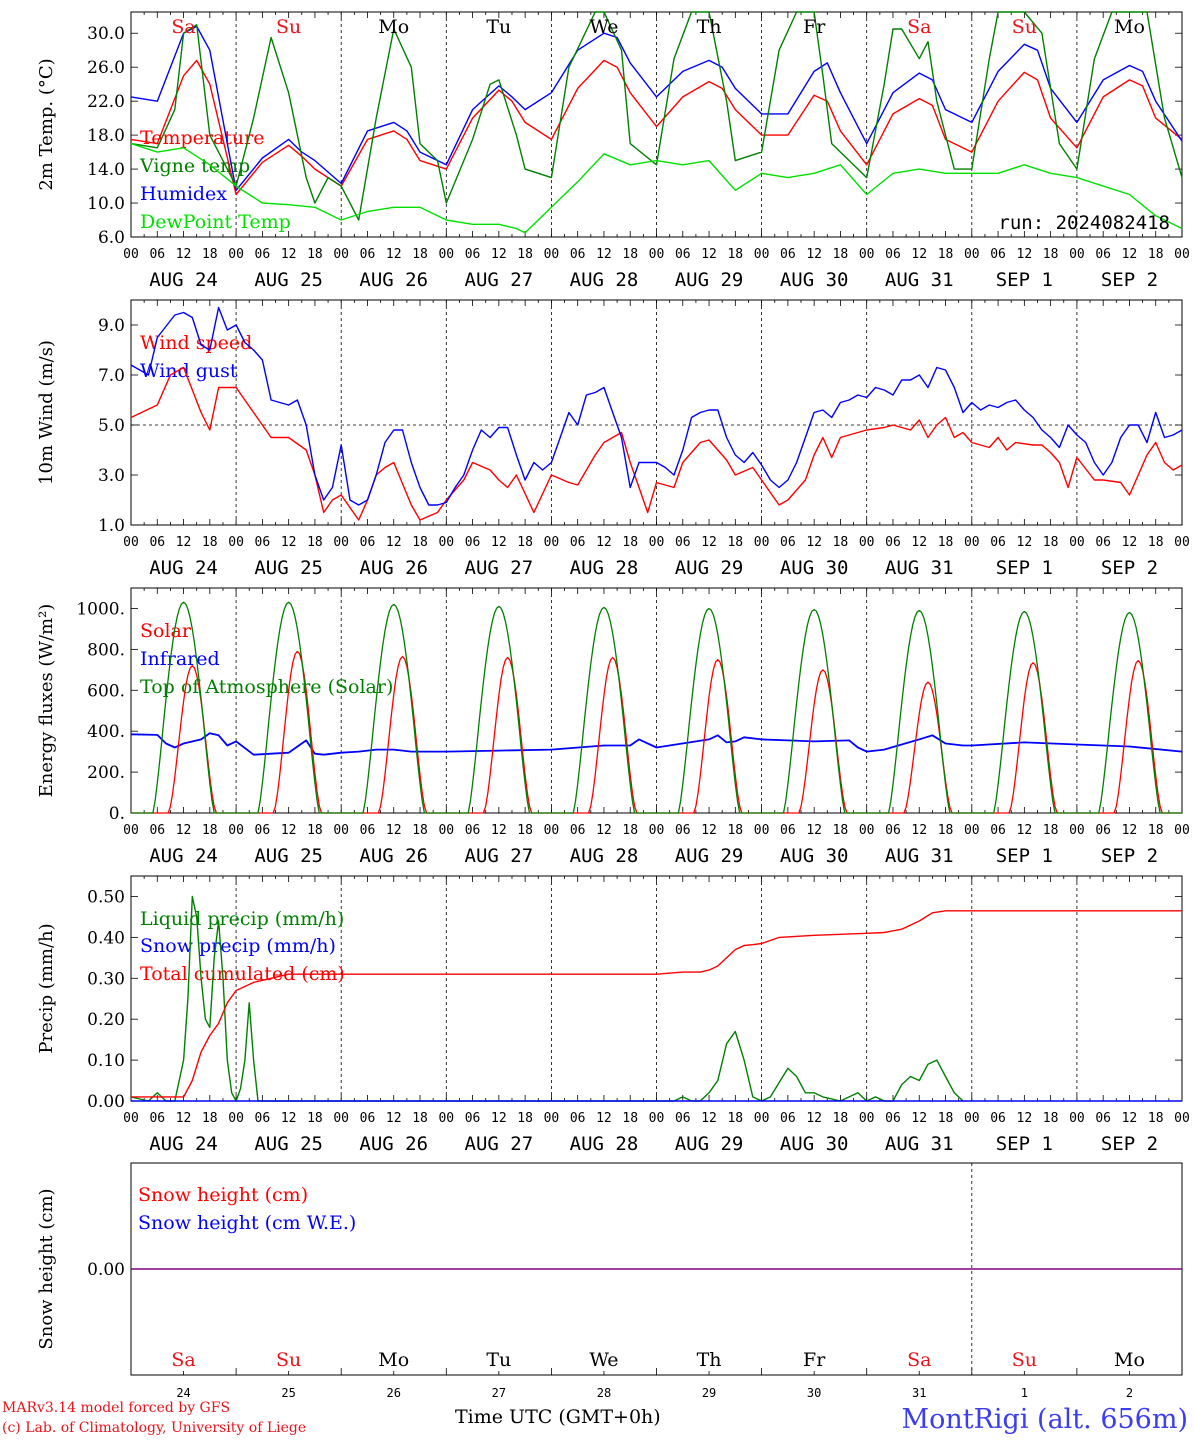  What do you see at coordinates (656, 1004) in the screenshot?
I see `series-total-cumulated-cm` at bounding box center [656, 1004].